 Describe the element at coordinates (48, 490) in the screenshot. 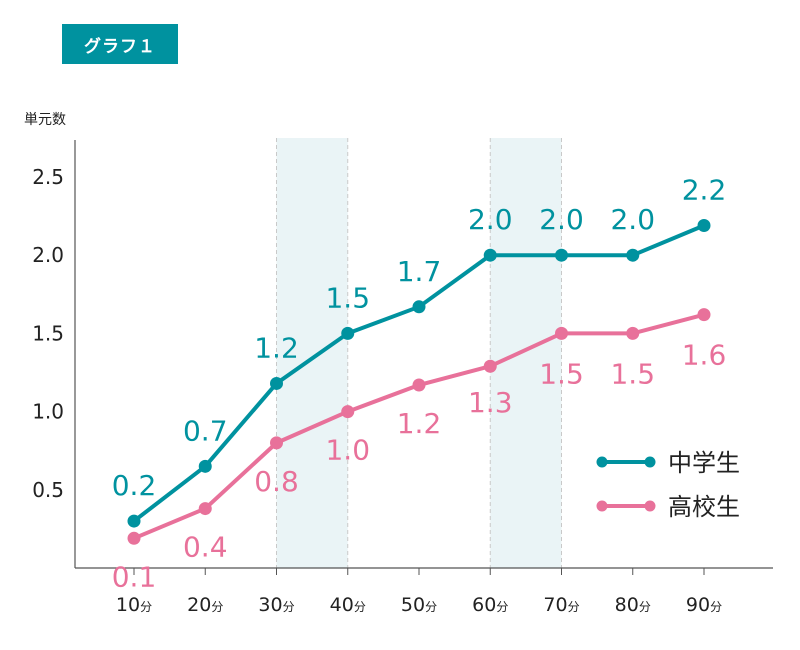

I see `y-tick-label: 0.5` at that location.